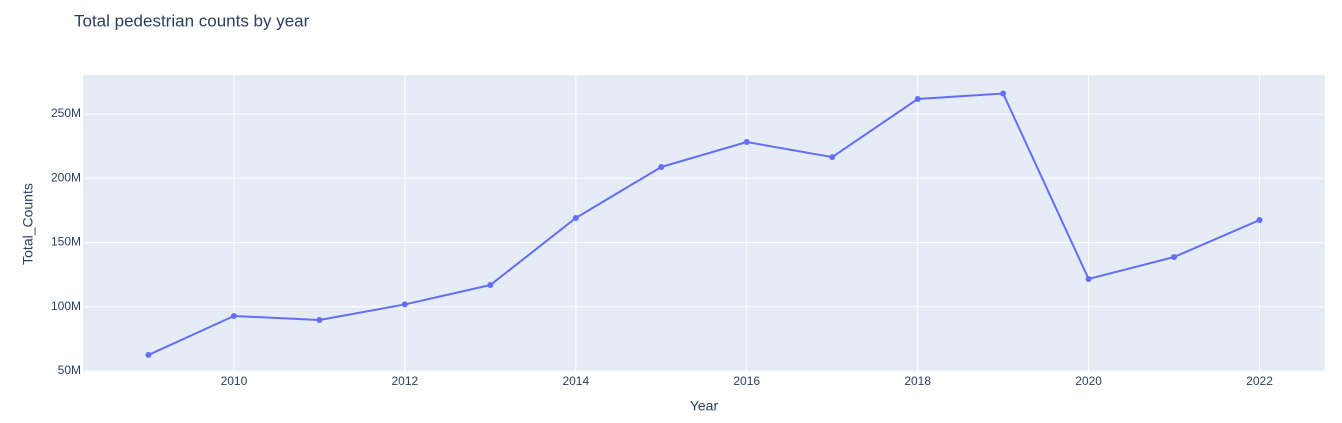  I want to click on y-tick-label: 100M, so click(66, 306).